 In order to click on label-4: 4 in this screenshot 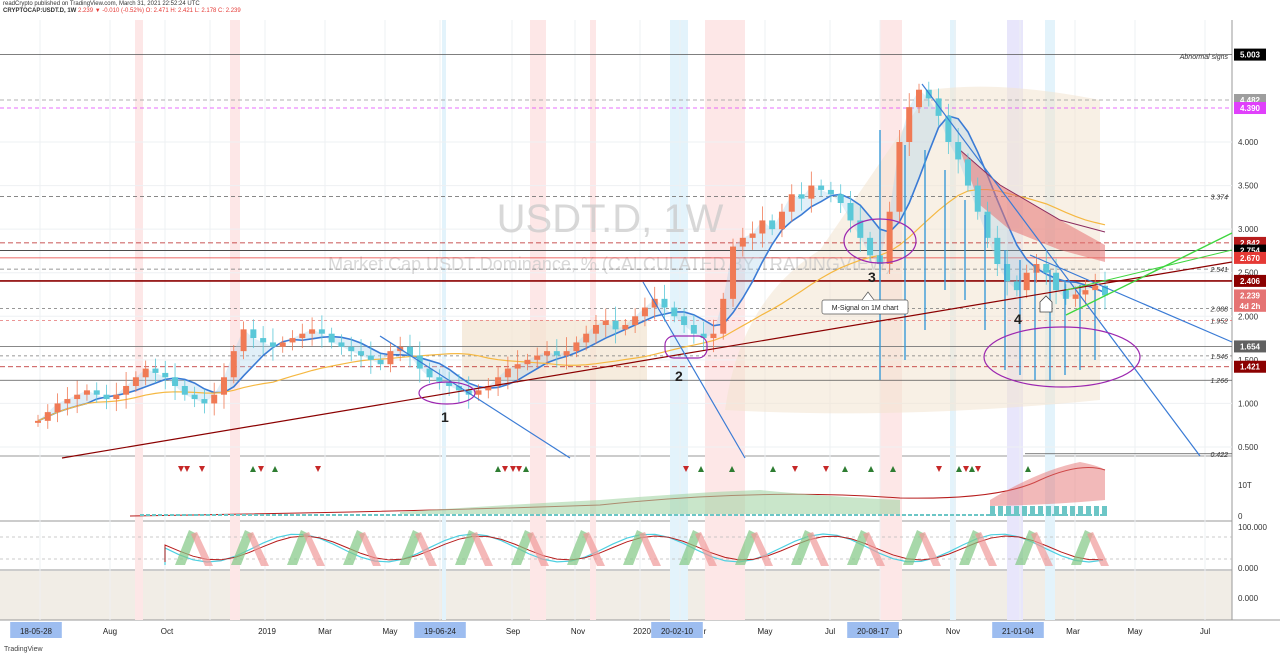, I will do `click(1018, 319)`.